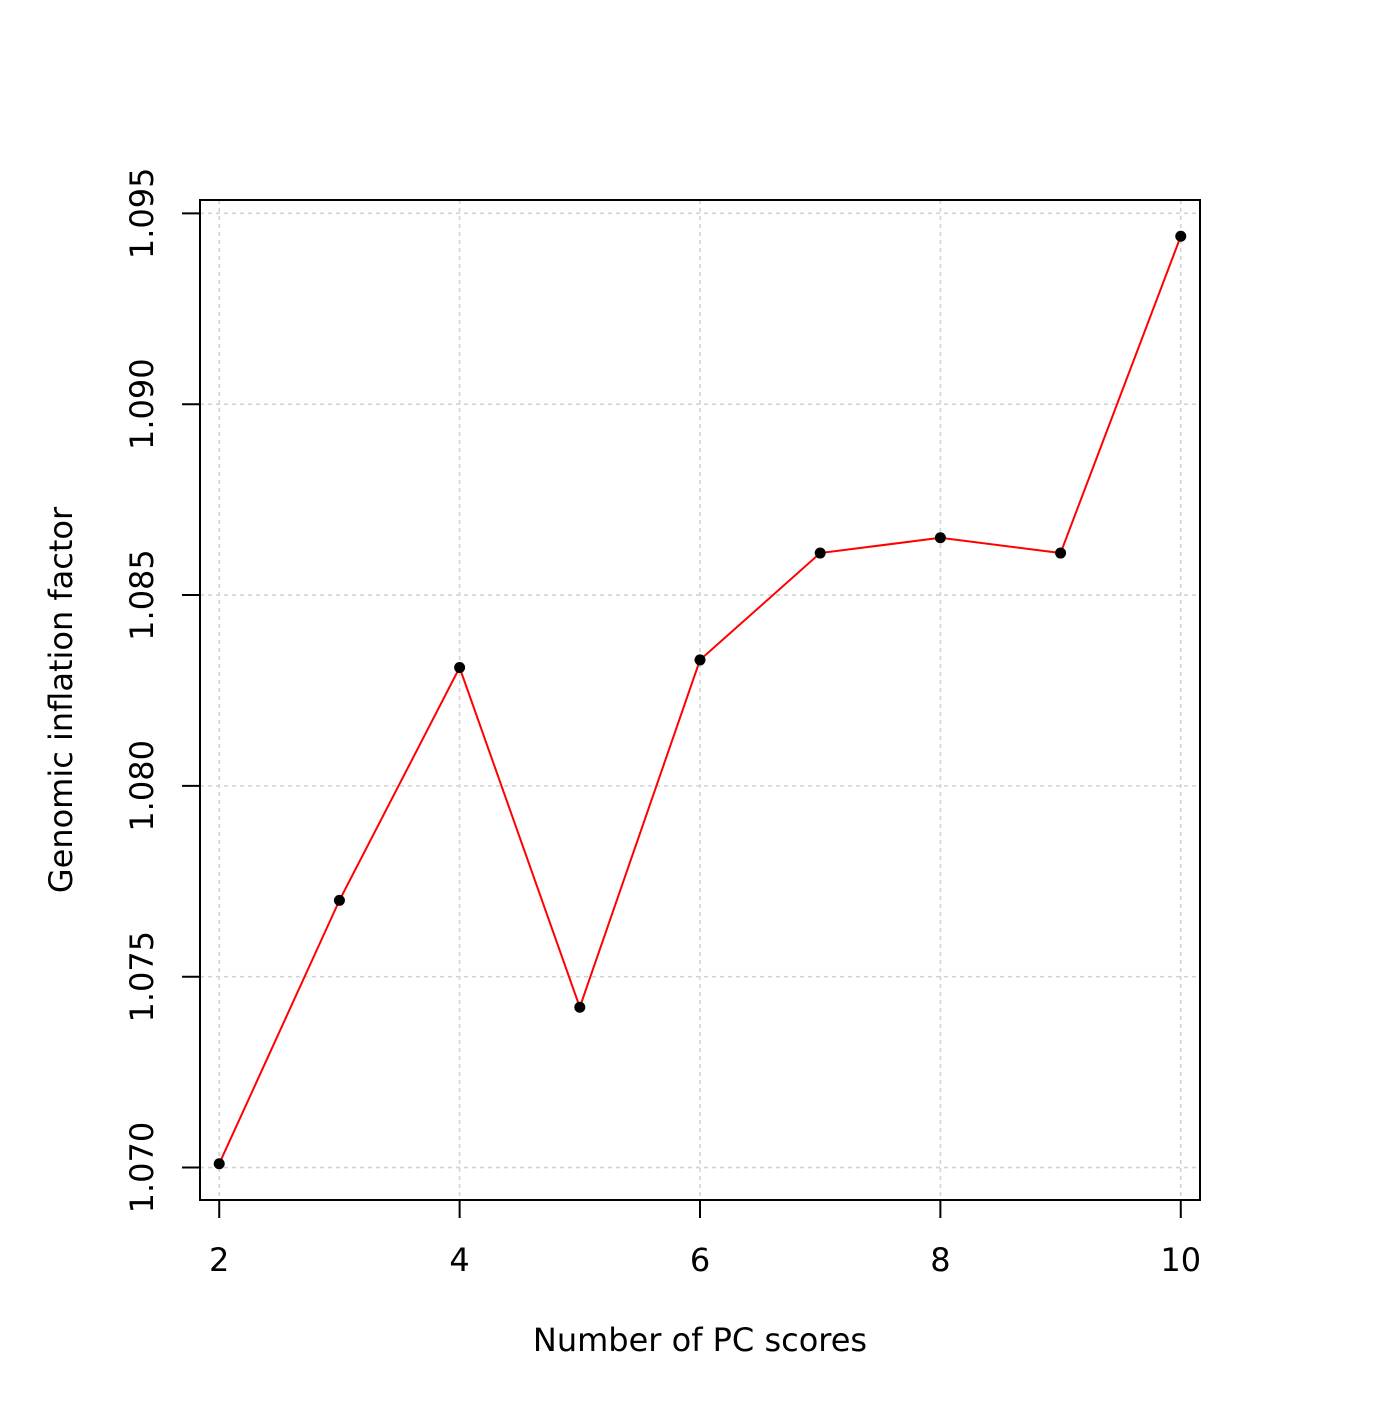 The height and width of the screenshot is (1405, 1400). What do you see at coordinates (61, 699) in the screenshot?
I see `y-axis-label: Genomic inflation factor` at bounding box center [61, 699].